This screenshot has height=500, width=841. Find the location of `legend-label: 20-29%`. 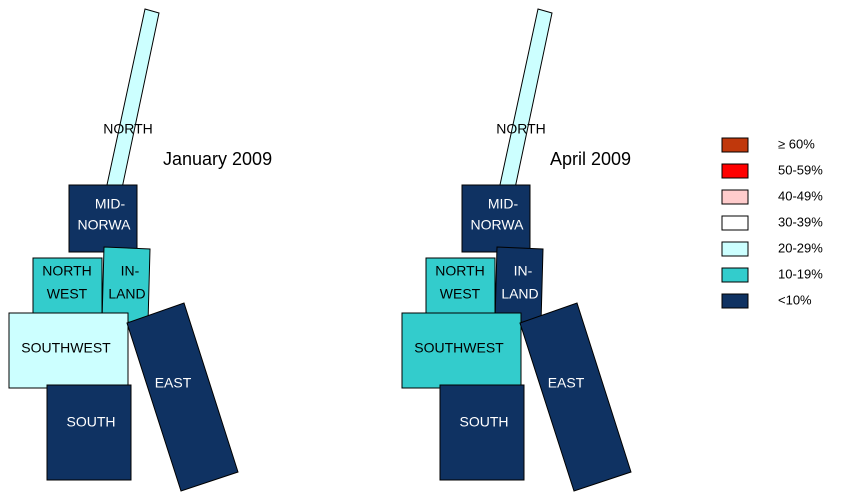

legend-label: 20-29% is located at coordinates (800, 247).